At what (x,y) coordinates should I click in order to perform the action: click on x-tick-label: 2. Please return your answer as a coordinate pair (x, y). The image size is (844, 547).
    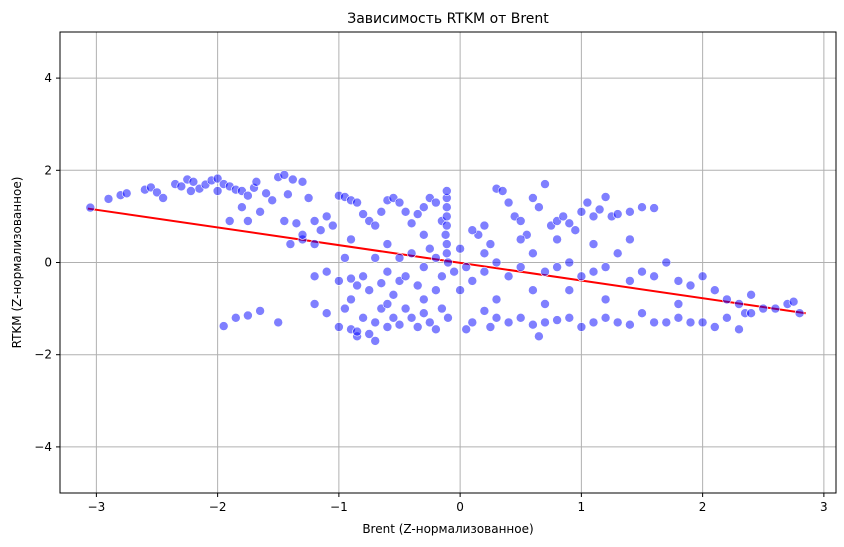
    Looking at the image, I should click on (703, 507).